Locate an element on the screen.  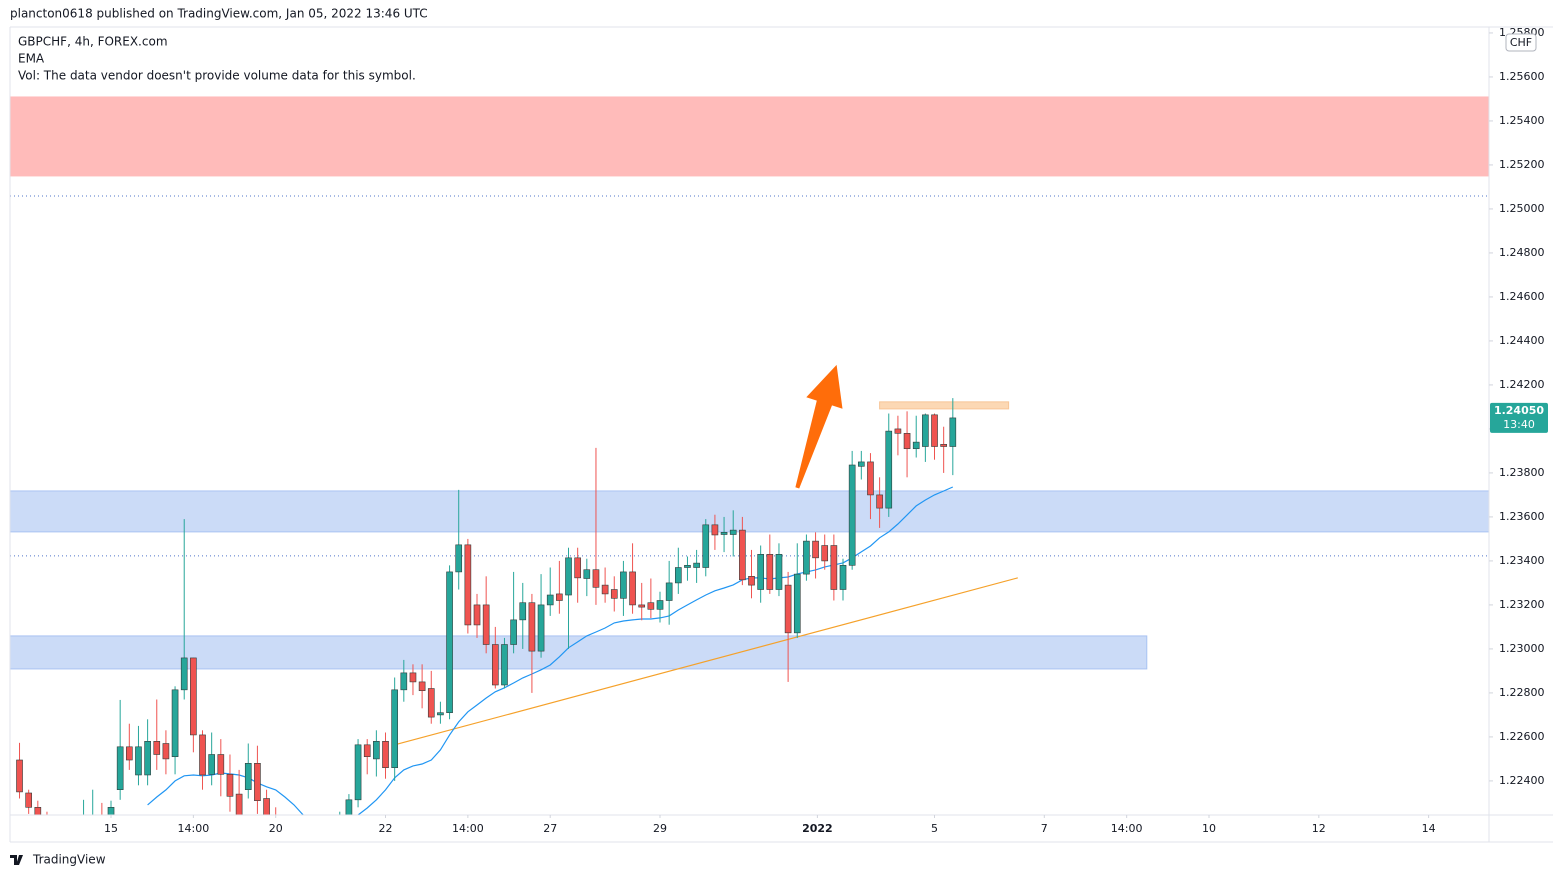
y-tick-label: 1.25200 is located at coordinates (1522, 164).